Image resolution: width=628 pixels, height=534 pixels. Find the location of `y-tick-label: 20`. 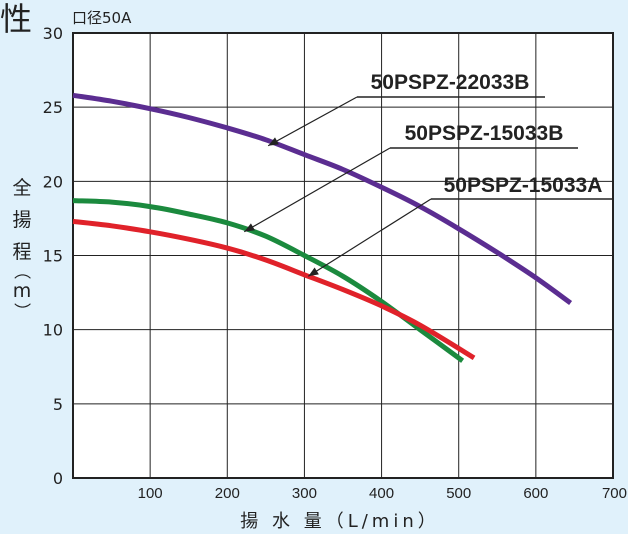

y-tick-label: 20 is located at coordinates (53, 181).